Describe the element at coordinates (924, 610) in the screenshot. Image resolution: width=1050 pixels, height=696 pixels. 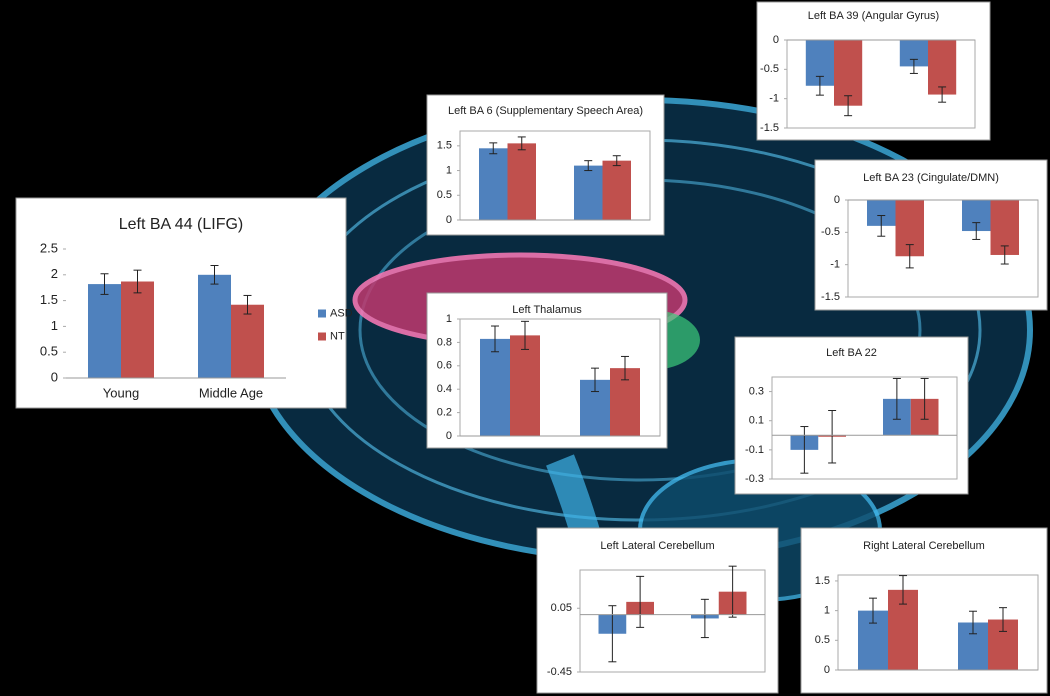
I see `chart-panel: Right Lateral Cerebellum 0 0.5 1 1.5` at that location.